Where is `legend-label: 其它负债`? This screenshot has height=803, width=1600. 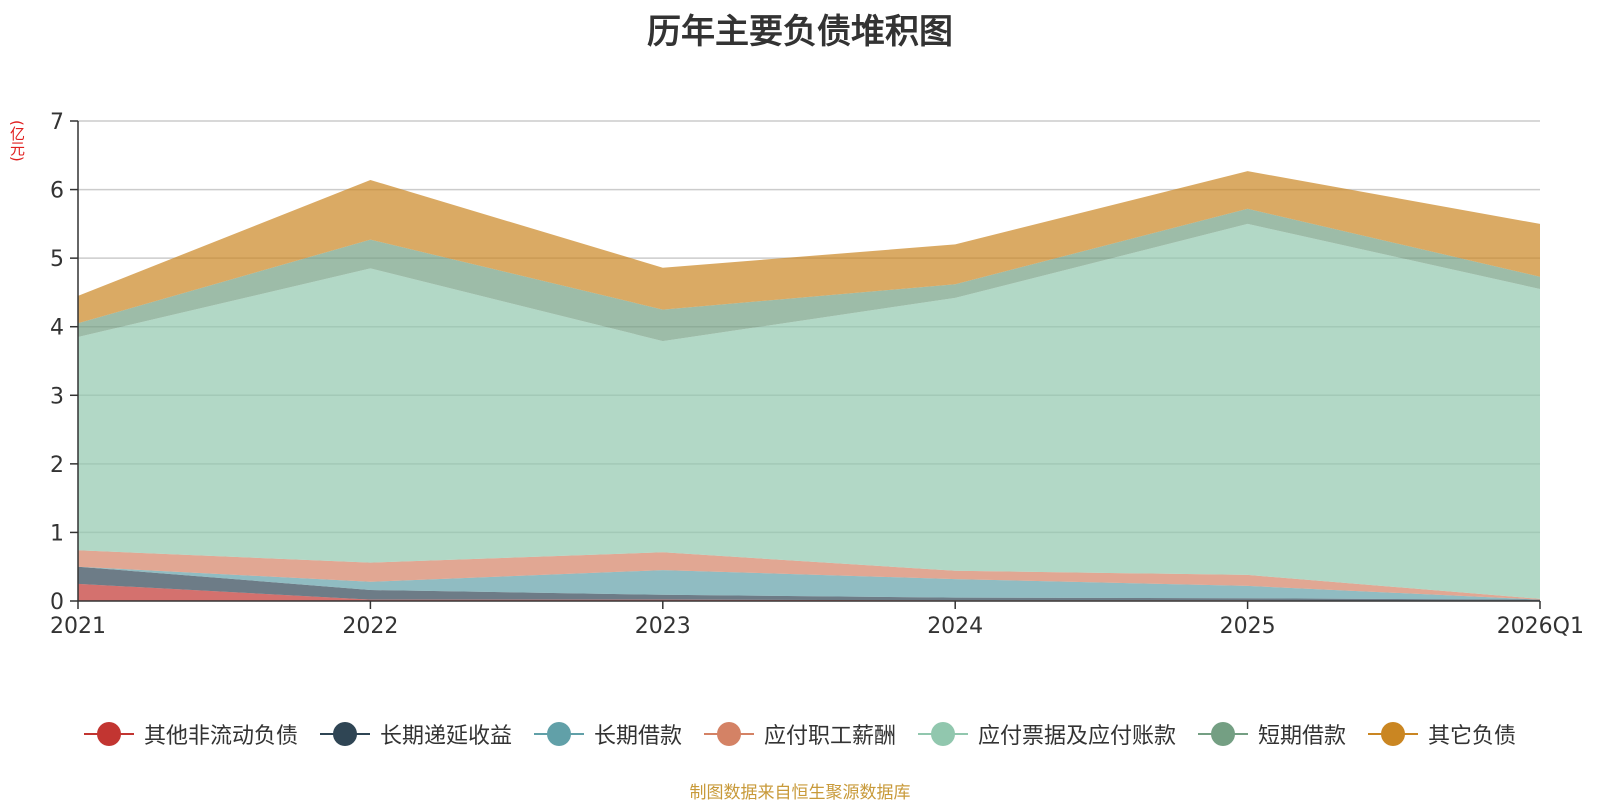 legend-label: 其它负债 is located at coordinates (1472, 736).